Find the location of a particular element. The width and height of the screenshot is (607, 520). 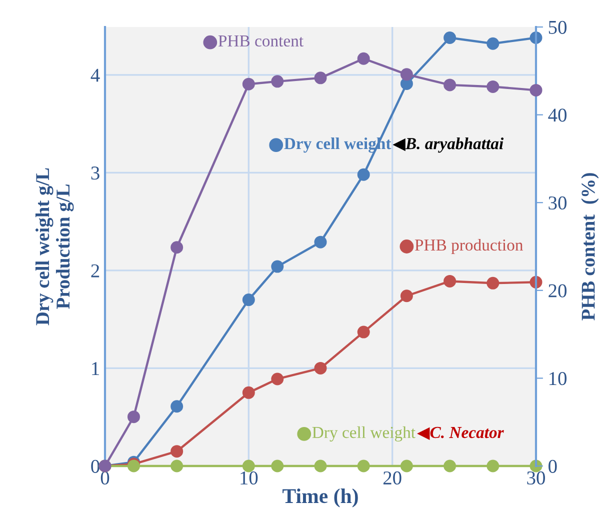

y-tick-label: 2 is located at coordinates (95, 271).